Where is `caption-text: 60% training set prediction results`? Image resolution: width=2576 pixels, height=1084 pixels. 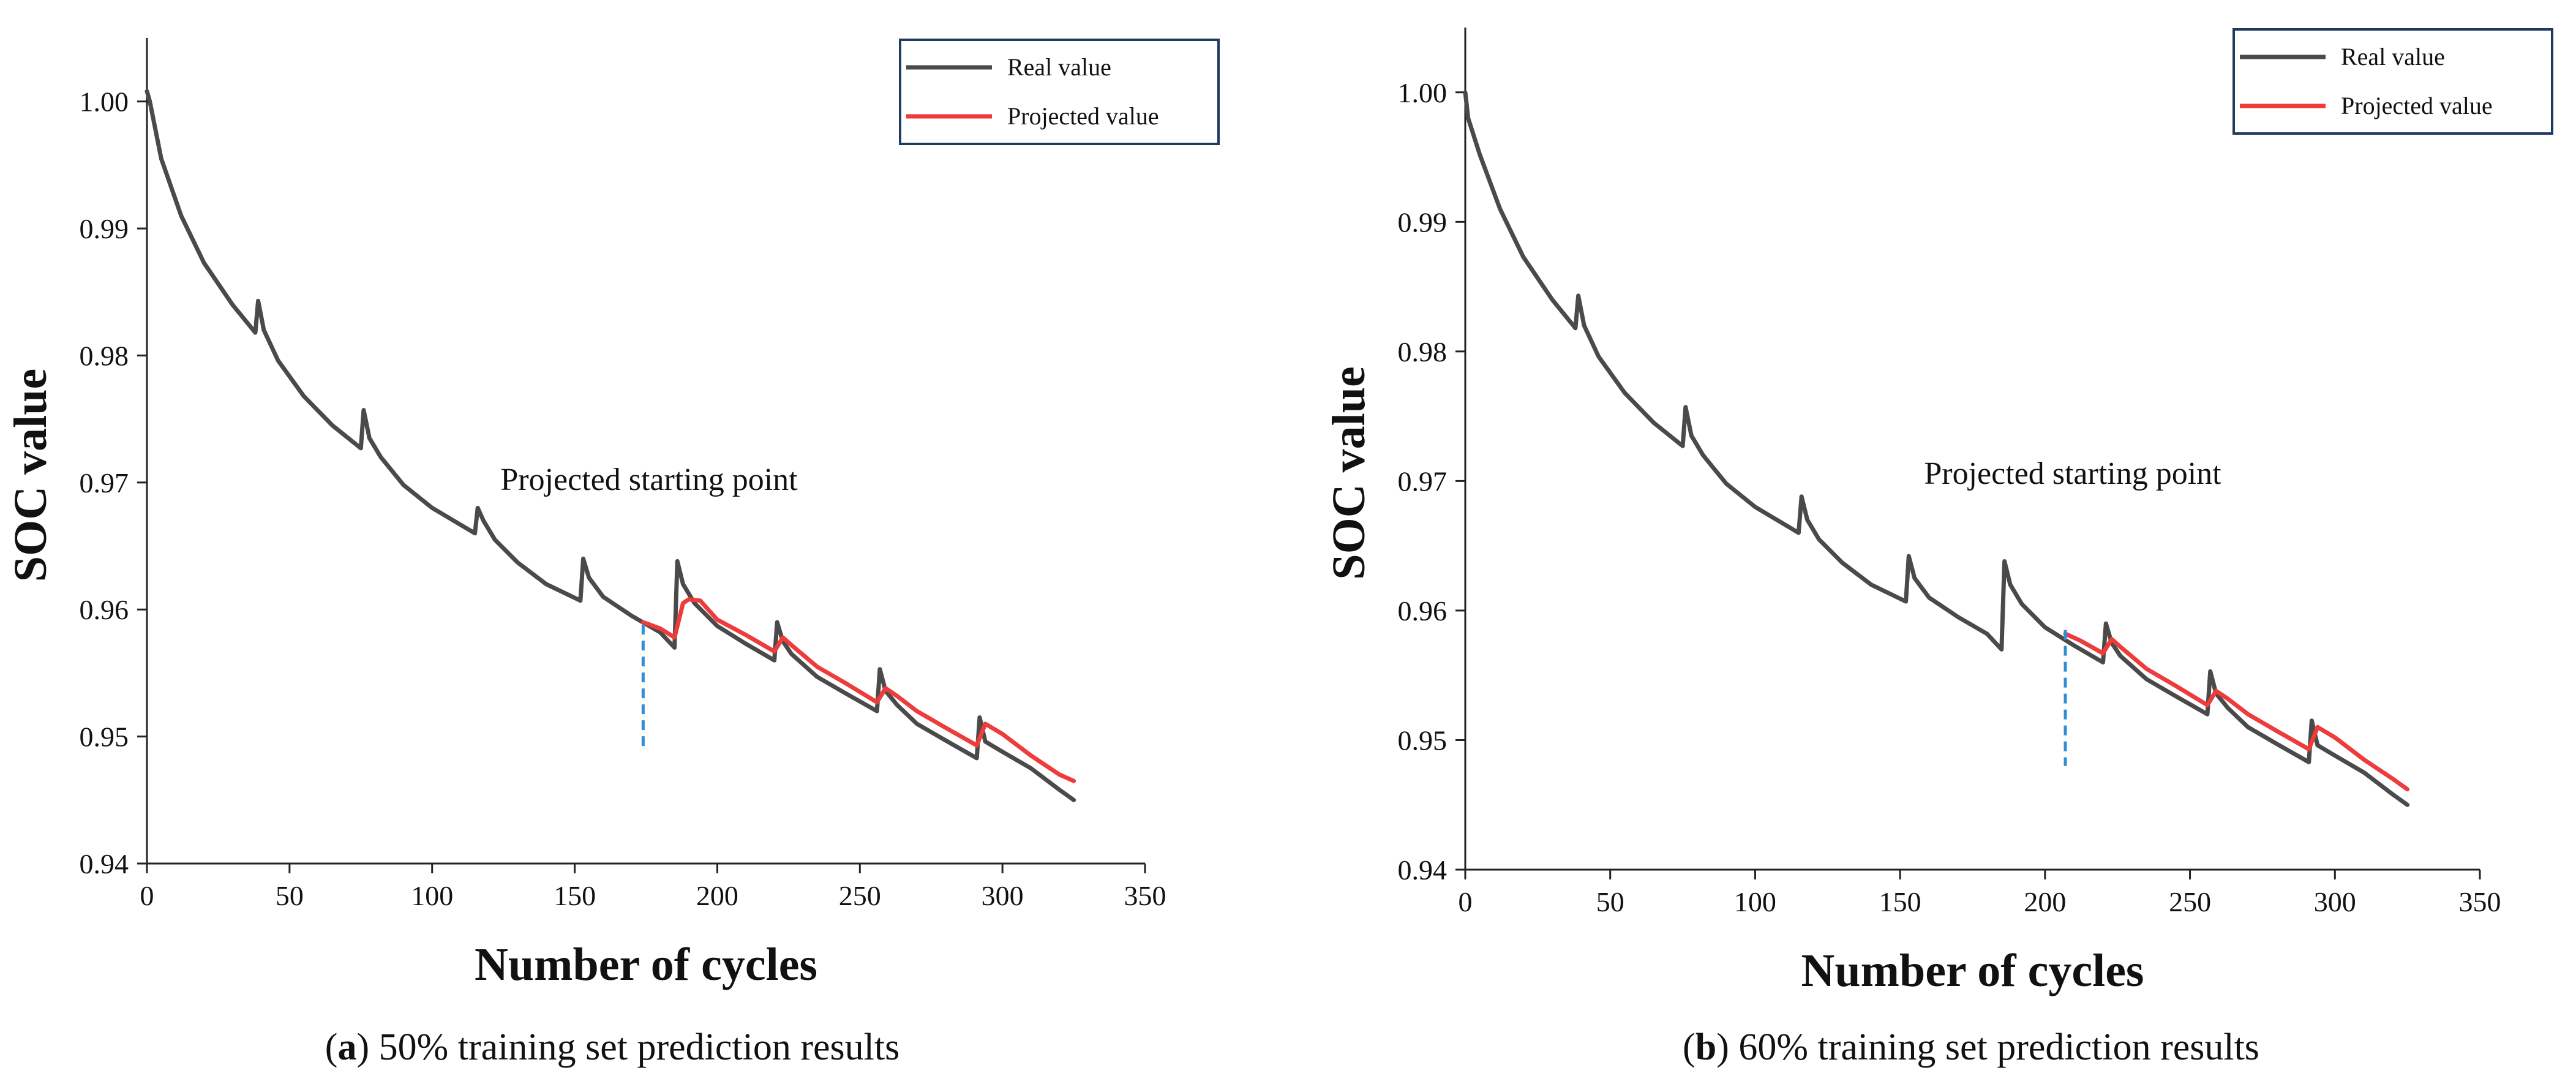 caption-text: 60% training set prediction results is located at coordinates (1994, 1047).